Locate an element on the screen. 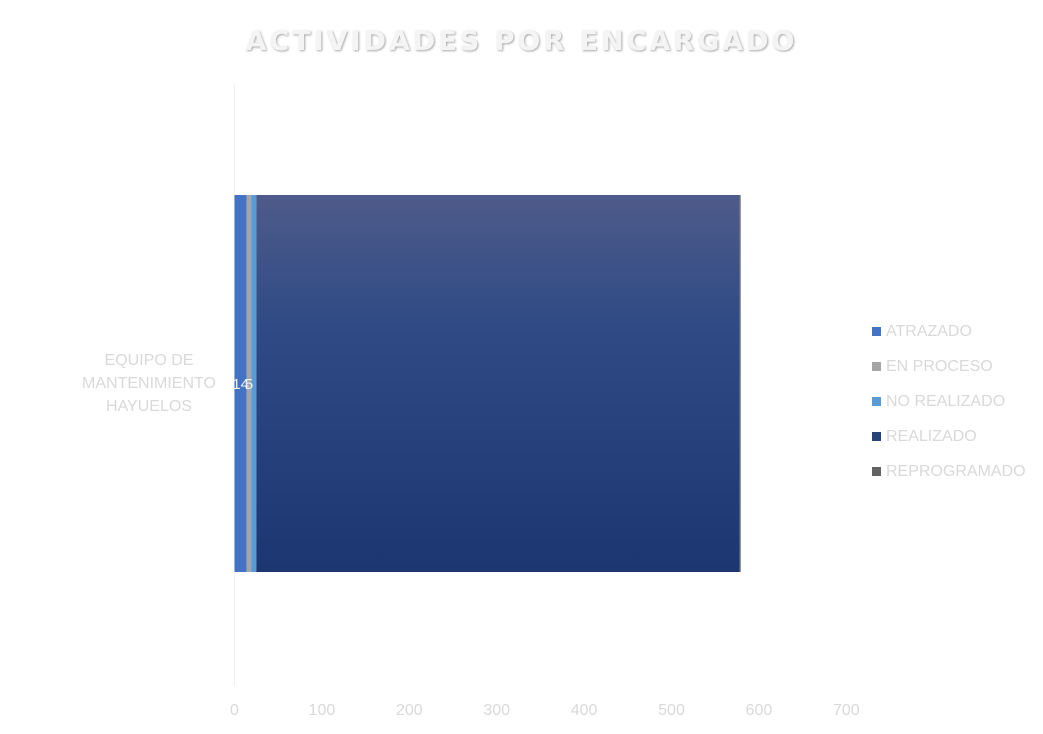  bar-no-realizado is located at coordinates (254, 383).